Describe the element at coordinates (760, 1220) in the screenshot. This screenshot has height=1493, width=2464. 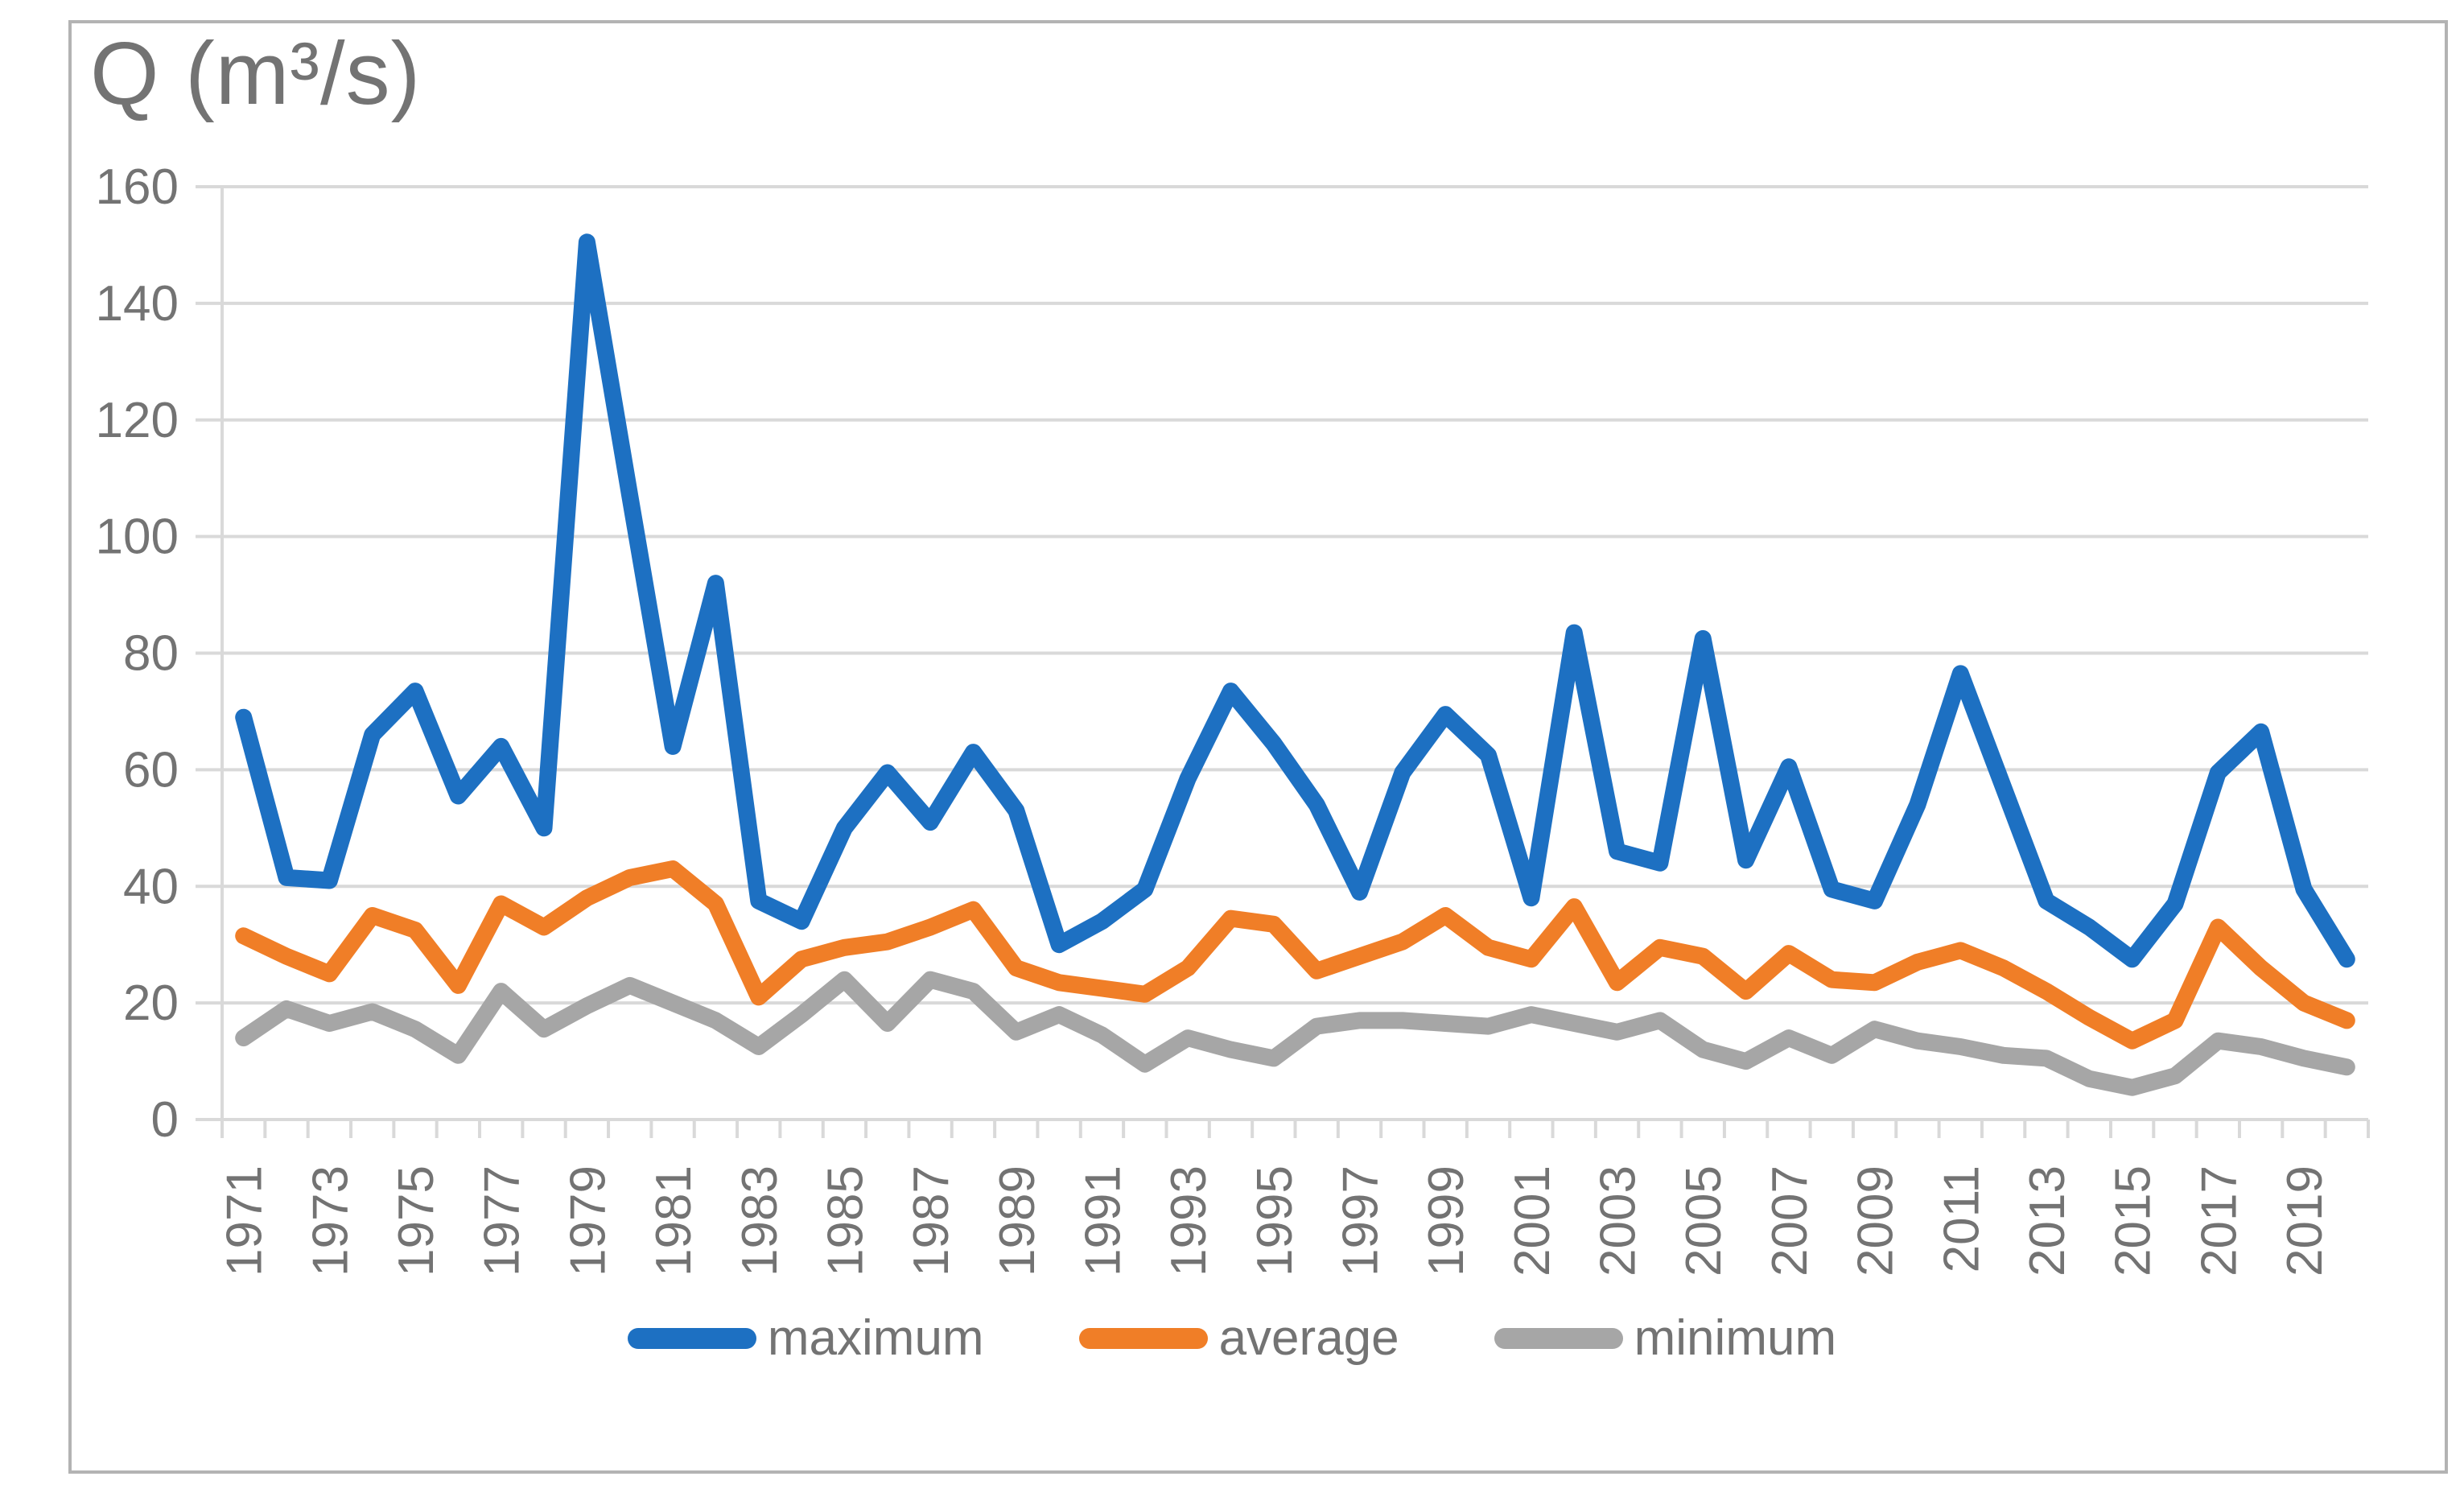
I see `x-axis-label: 1983` at that location.